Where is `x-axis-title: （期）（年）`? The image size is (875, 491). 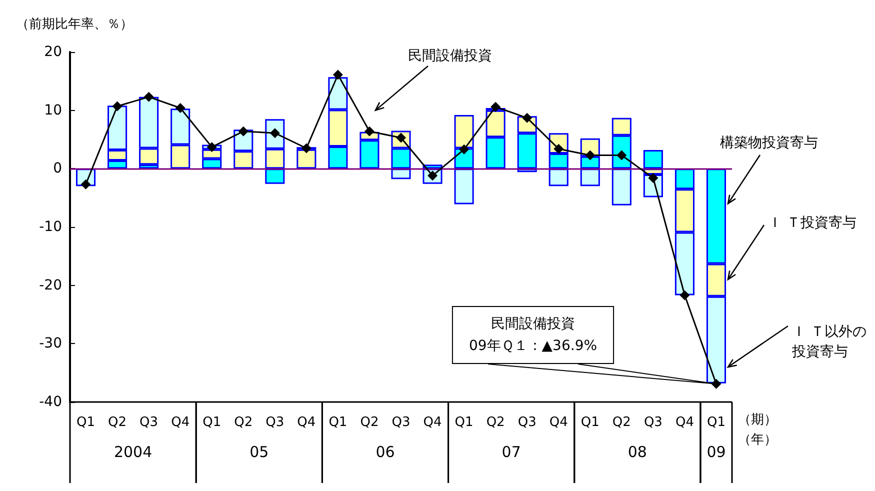
x-axis-title: （期）（年） is located at coordinates (757, 430).